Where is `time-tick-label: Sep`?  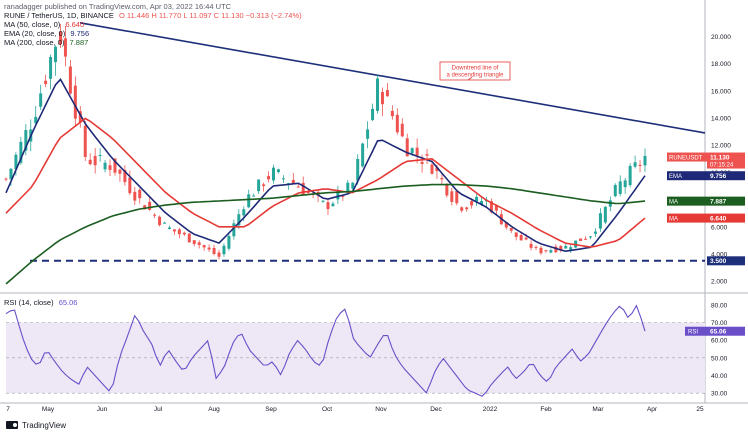 time-tick-label: Sep is located at coordinates (271, 409).